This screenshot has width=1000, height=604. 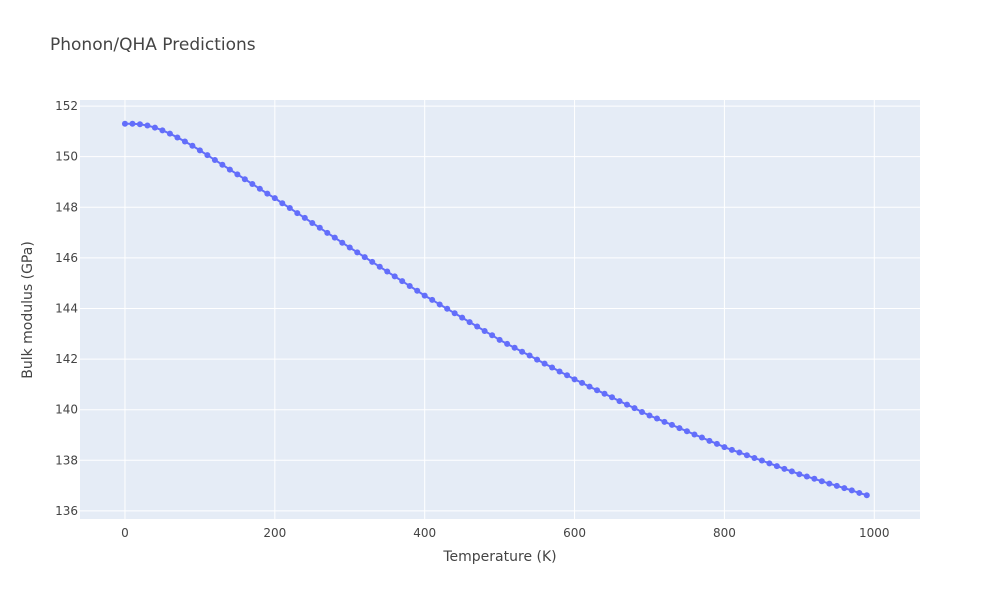 What do you see at coordinates (153, 45) in the screenshot?
I see `chart-title: Phonon/QHA Predictions` at bounding box center [153, 45].